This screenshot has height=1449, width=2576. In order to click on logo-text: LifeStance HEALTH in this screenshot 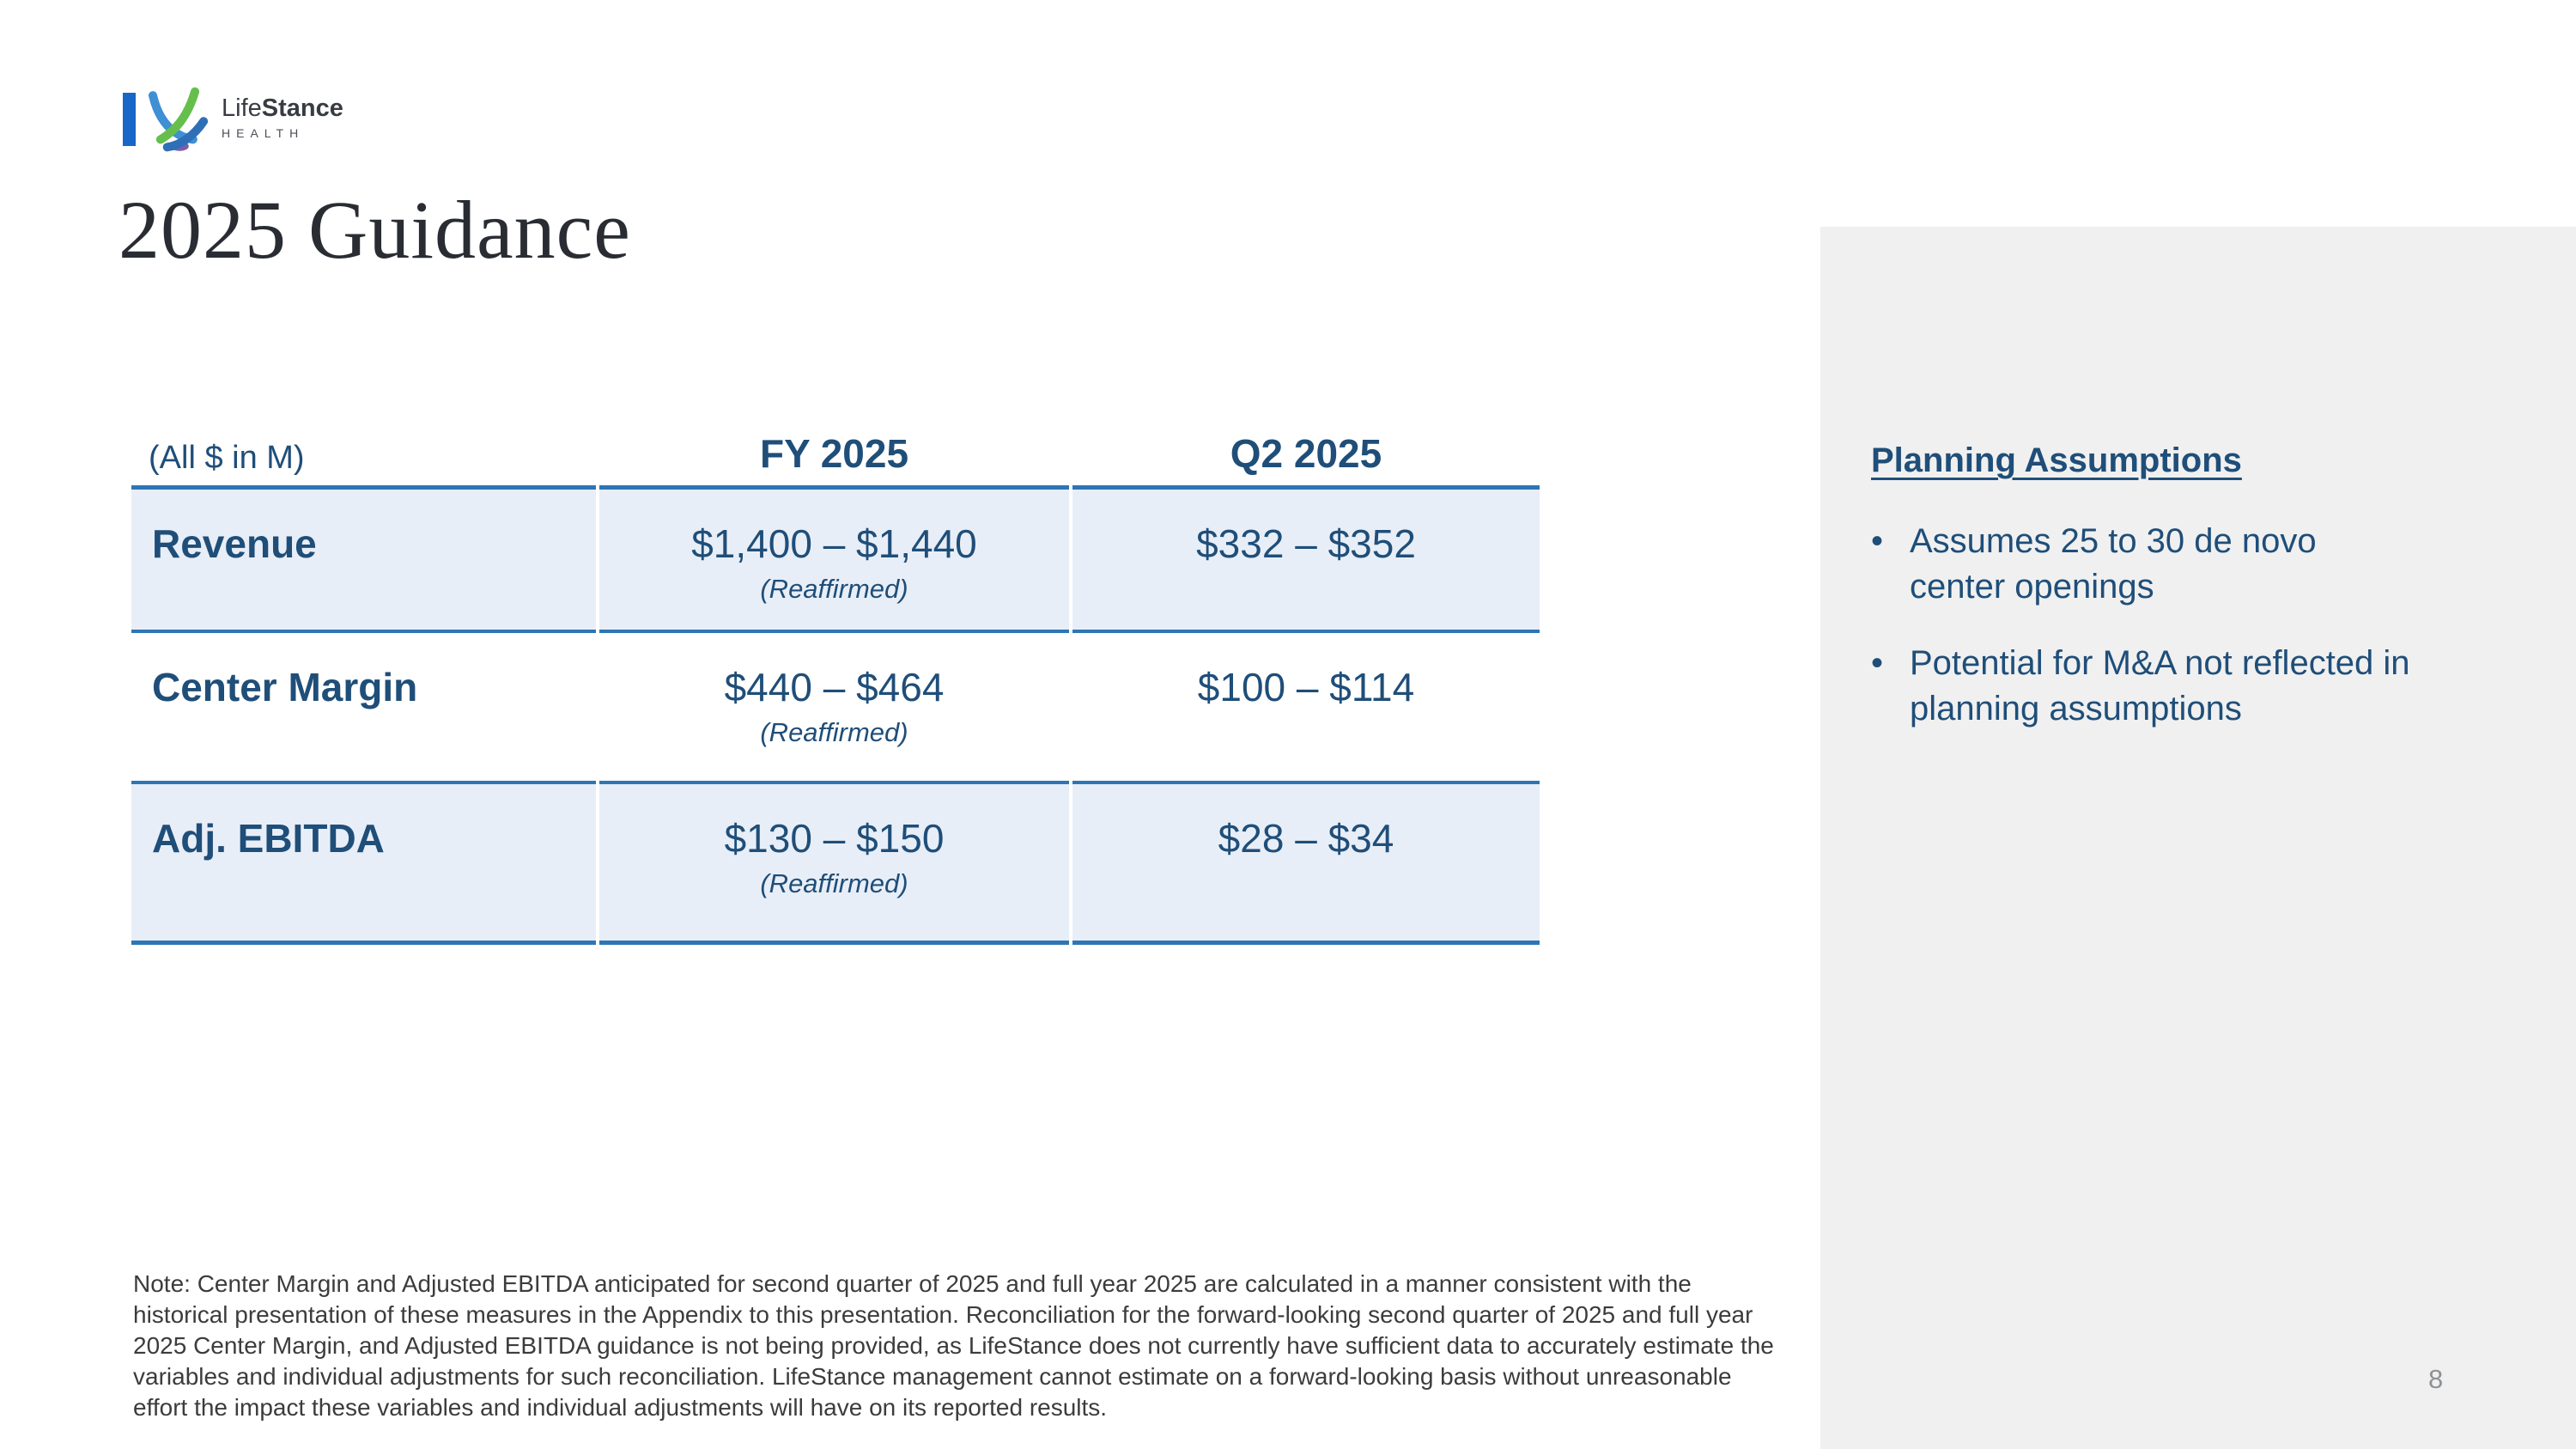, I will do `click(282, 118)`.